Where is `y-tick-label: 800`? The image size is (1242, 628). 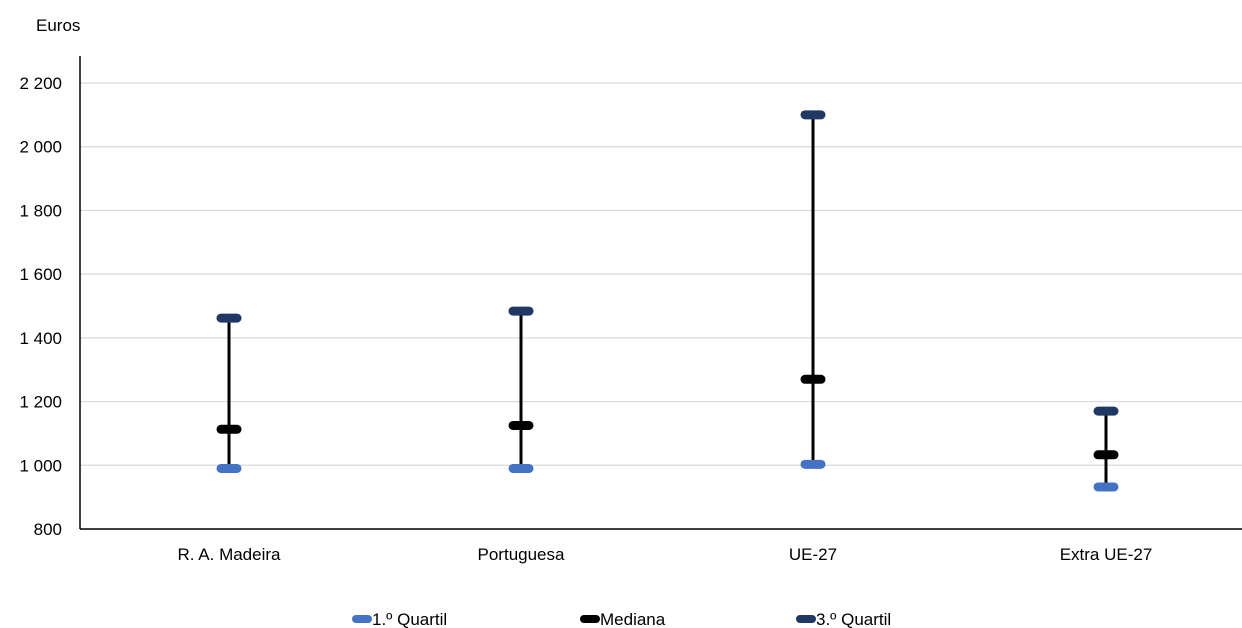
y-tick-label: 800 is located at coordinates (48, 529).